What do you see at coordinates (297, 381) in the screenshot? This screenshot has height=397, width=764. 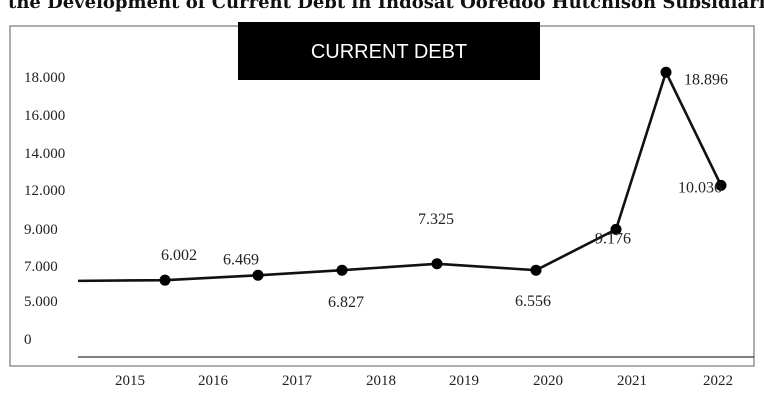 I see `x-tick-label: 2017` at bounding box center [297, 381].